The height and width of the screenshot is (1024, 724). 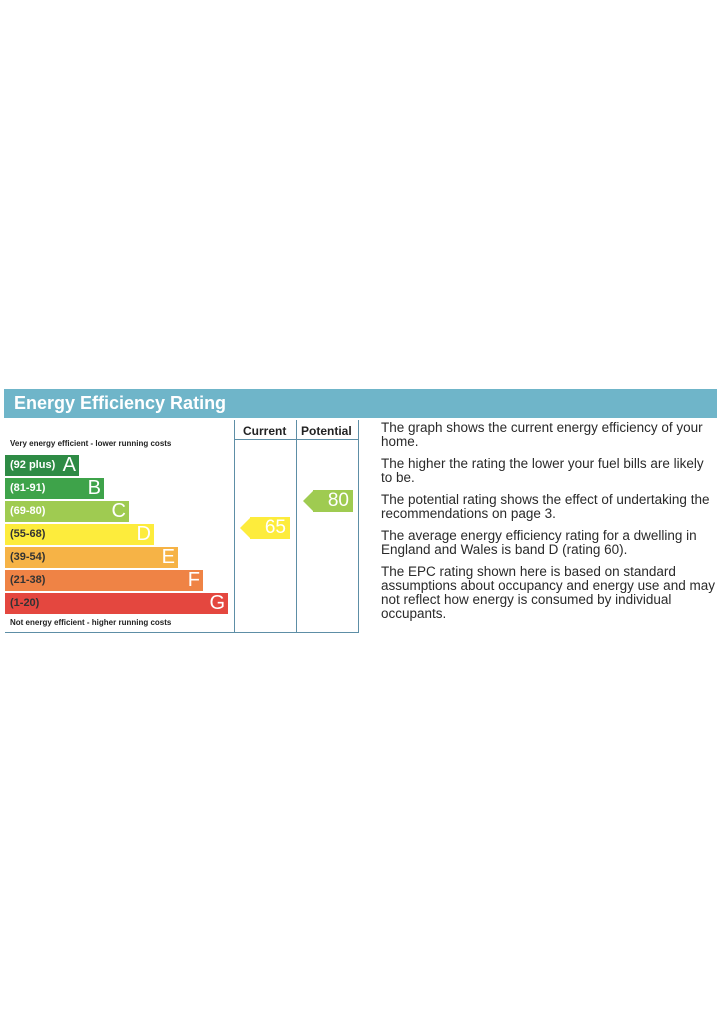 I want to click on potential-rating-arrow: 80, so click(x=328, y=501).